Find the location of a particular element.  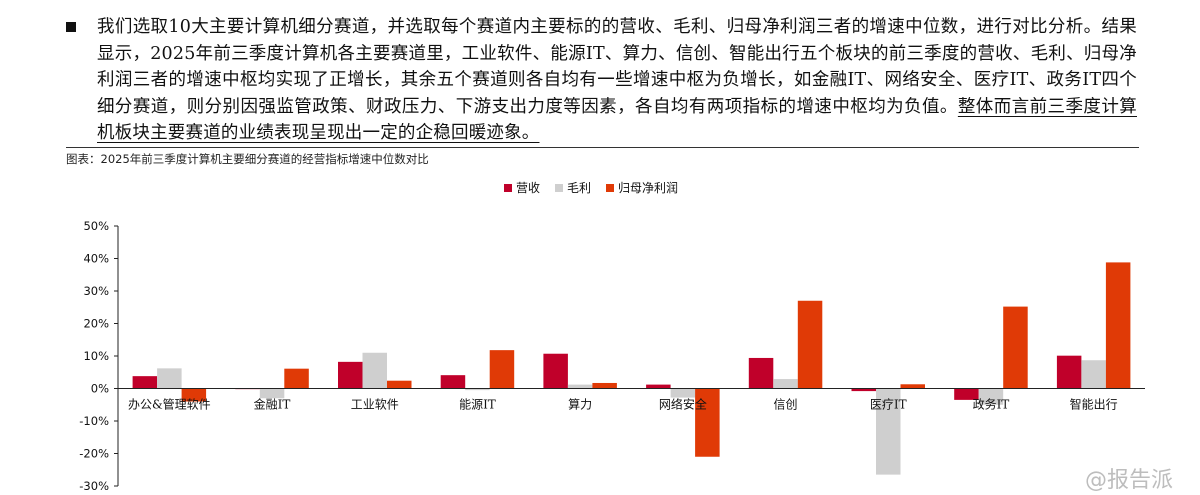

bar-归母净利润-信创 is located at coordinates (810, 344).